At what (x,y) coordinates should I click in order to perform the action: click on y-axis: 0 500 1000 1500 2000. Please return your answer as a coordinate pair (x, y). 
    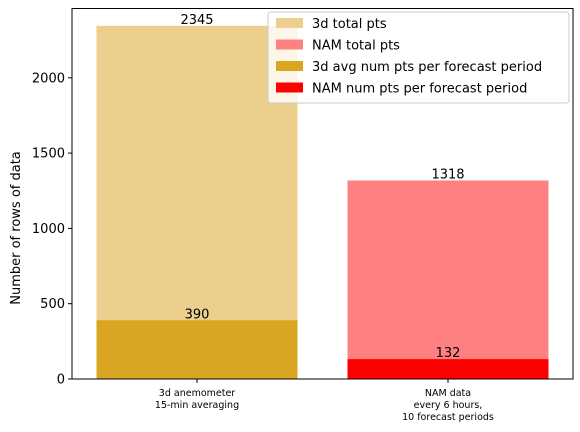
    Looking at the image, I should click on (52, 229).